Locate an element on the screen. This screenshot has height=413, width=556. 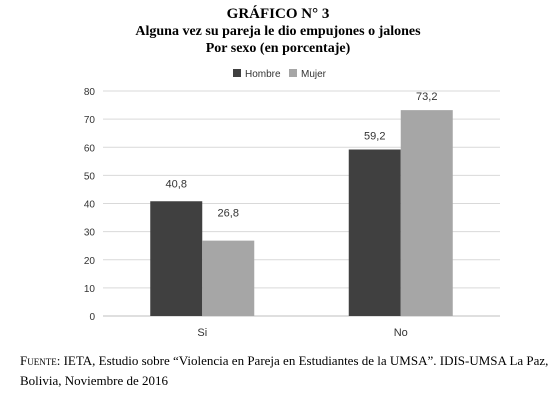
data-label: 26,8 is located at coordinates (228, 214).